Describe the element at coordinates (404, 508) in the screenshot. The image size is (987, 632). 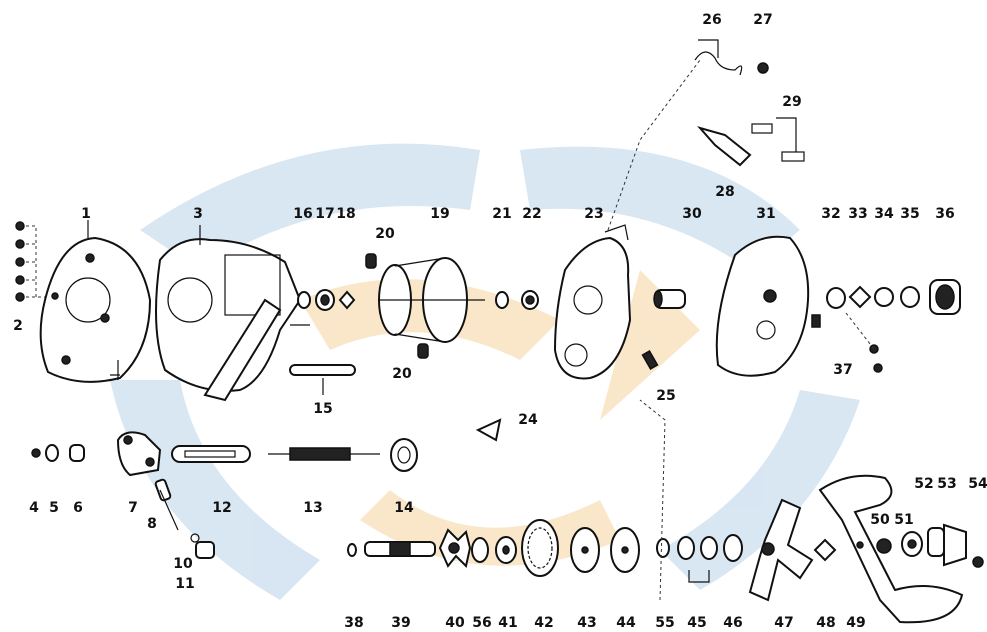
I see `label-14: 14` at that location.